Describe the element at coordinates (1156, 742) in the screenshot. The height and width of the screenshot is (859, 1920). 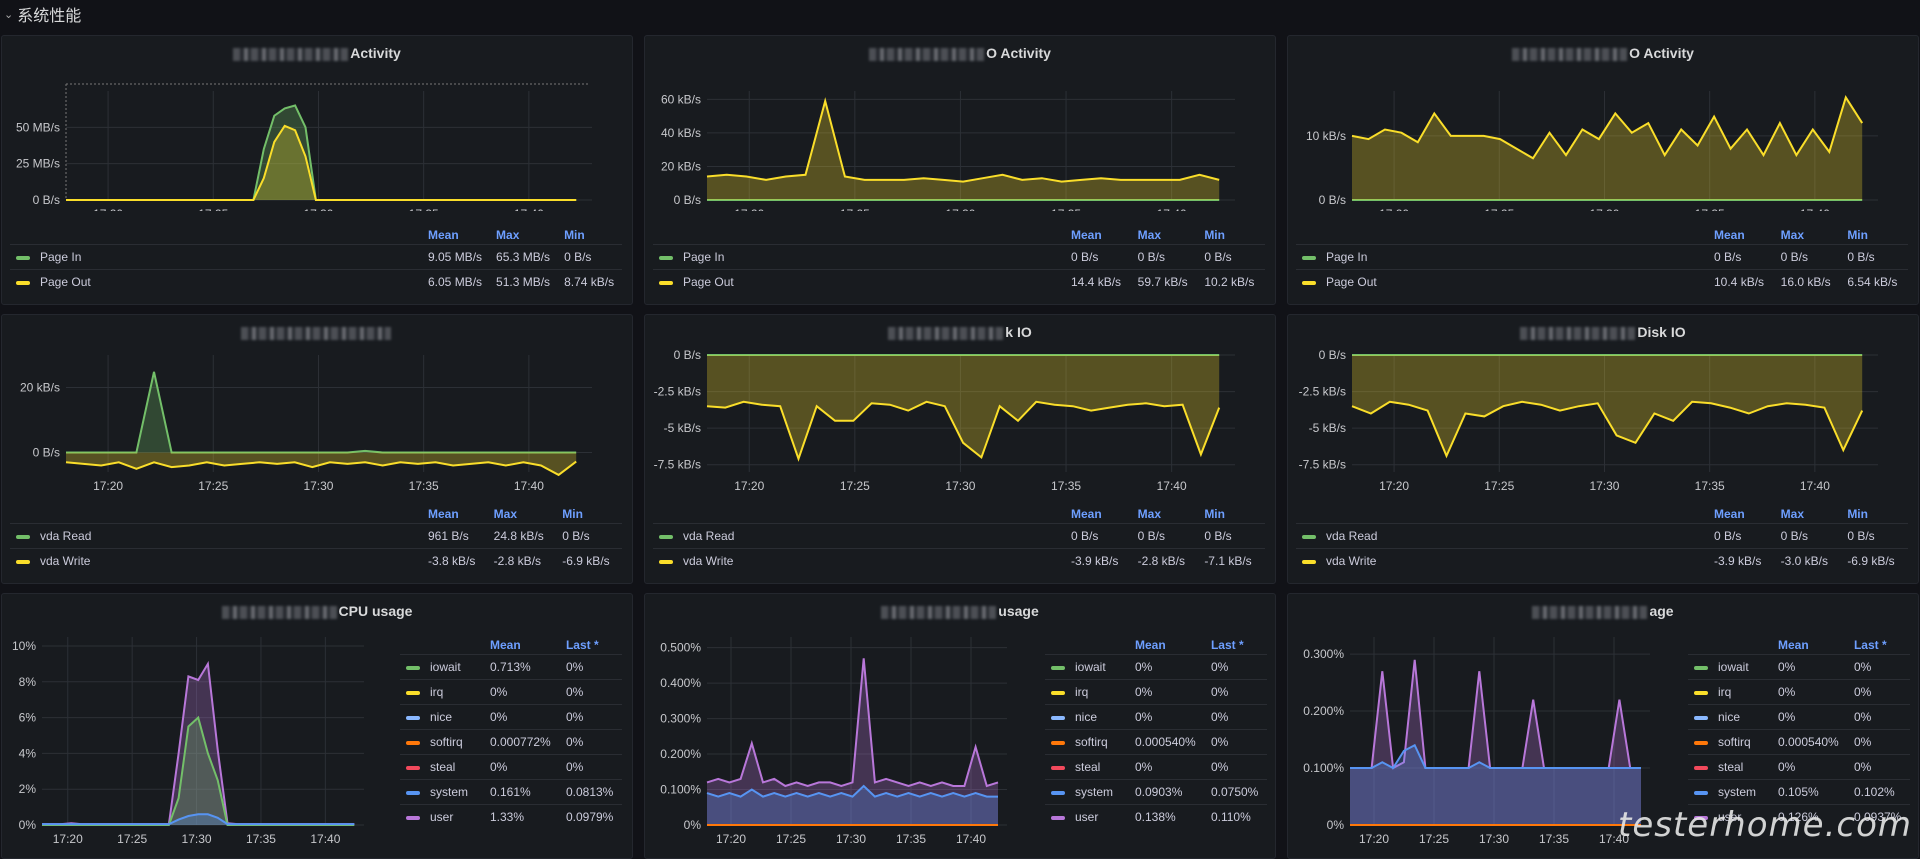
I see `legend-row: softirq 0.000540% 0%` at that location.